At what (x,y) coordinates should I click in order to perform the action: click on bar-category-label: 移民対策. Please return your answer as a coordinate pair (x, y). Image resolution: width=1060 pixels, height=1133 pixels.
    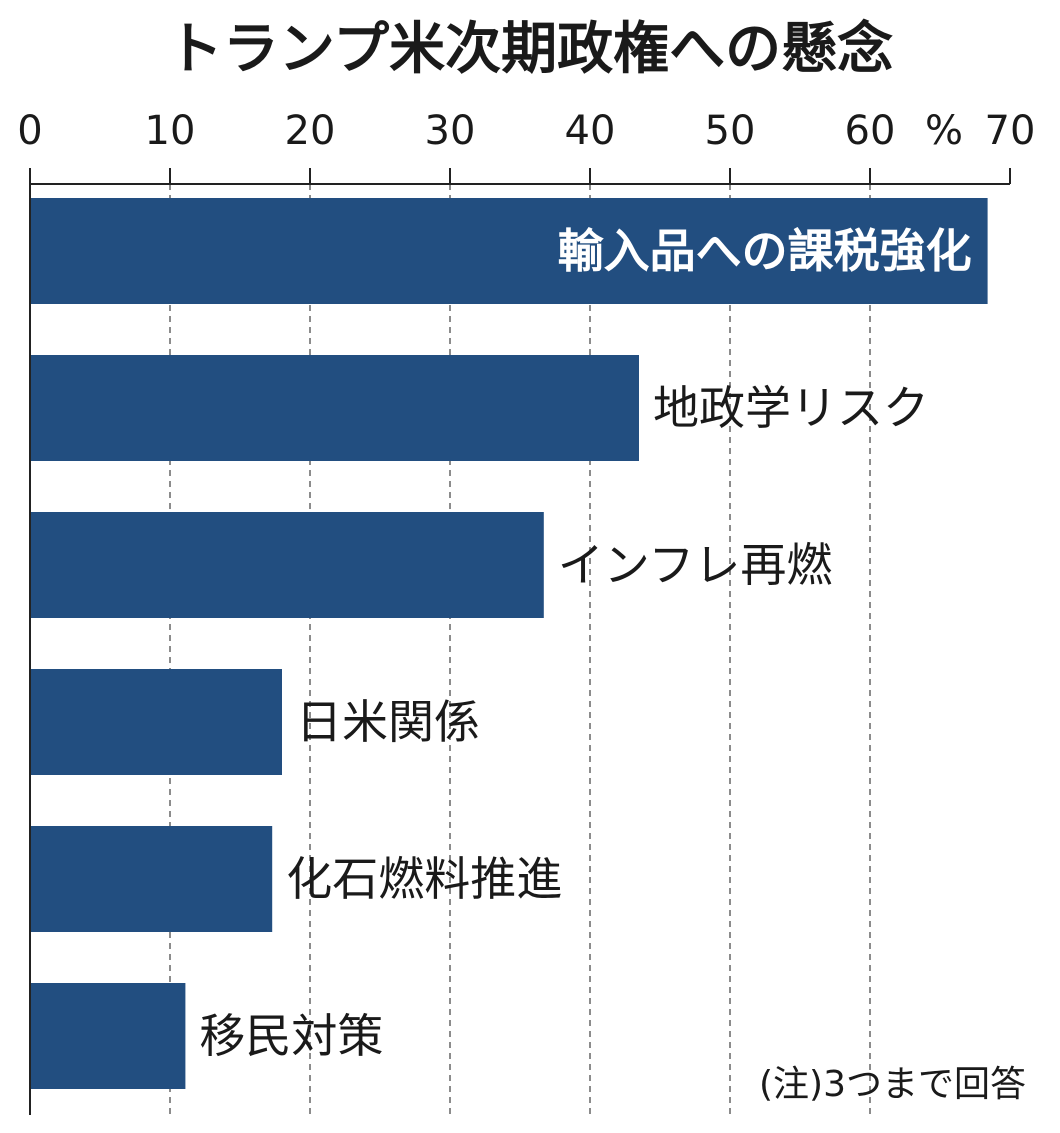
    Looking at the image, I should click on (291, 1036).